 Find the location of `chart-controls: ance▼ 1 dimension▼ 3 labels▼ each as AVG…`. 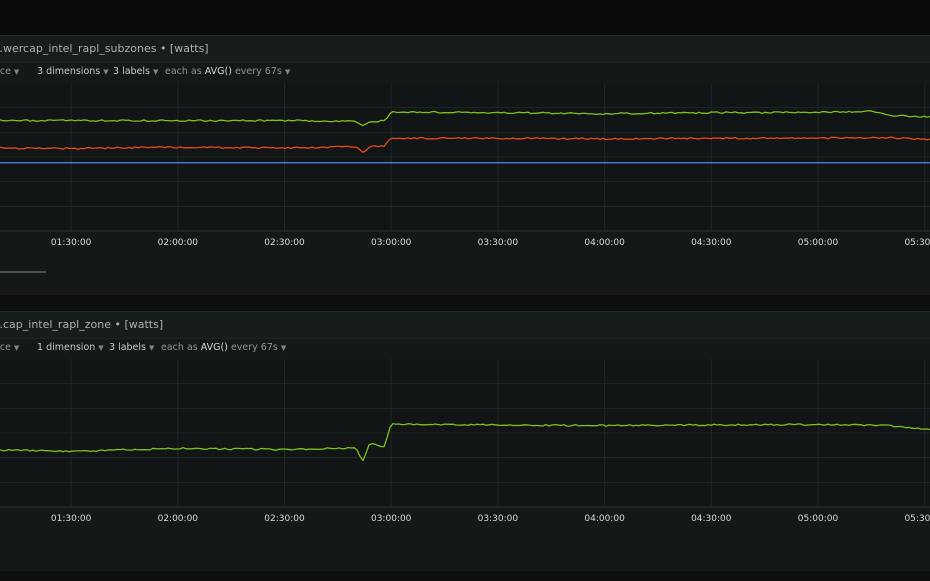

chart-controls: ance▼ 1 dimension▼ 3 labels▼ each as AVG… is located at coordinates (465, 348).